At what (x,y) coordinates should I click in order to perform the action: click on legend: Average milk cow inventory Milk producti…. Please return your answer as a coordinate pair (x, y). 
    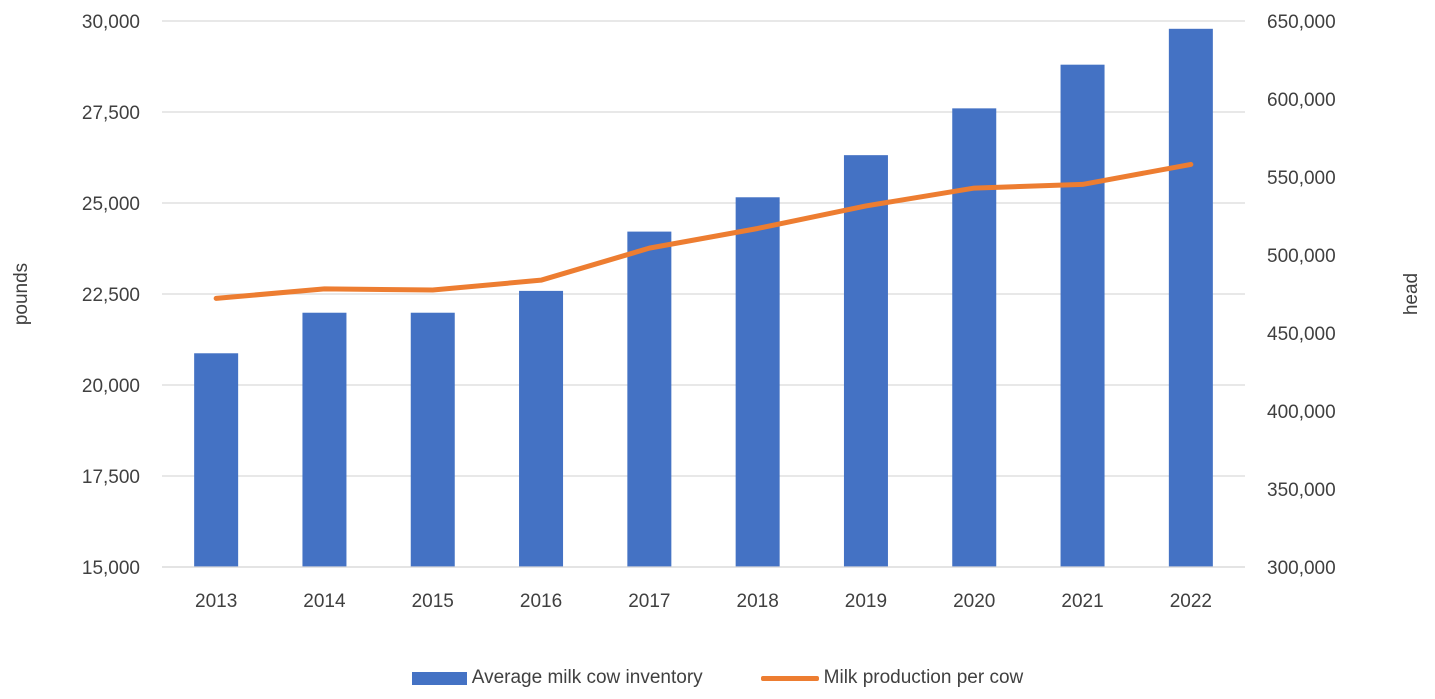
    Looking at the image, I should click on (717, 678).